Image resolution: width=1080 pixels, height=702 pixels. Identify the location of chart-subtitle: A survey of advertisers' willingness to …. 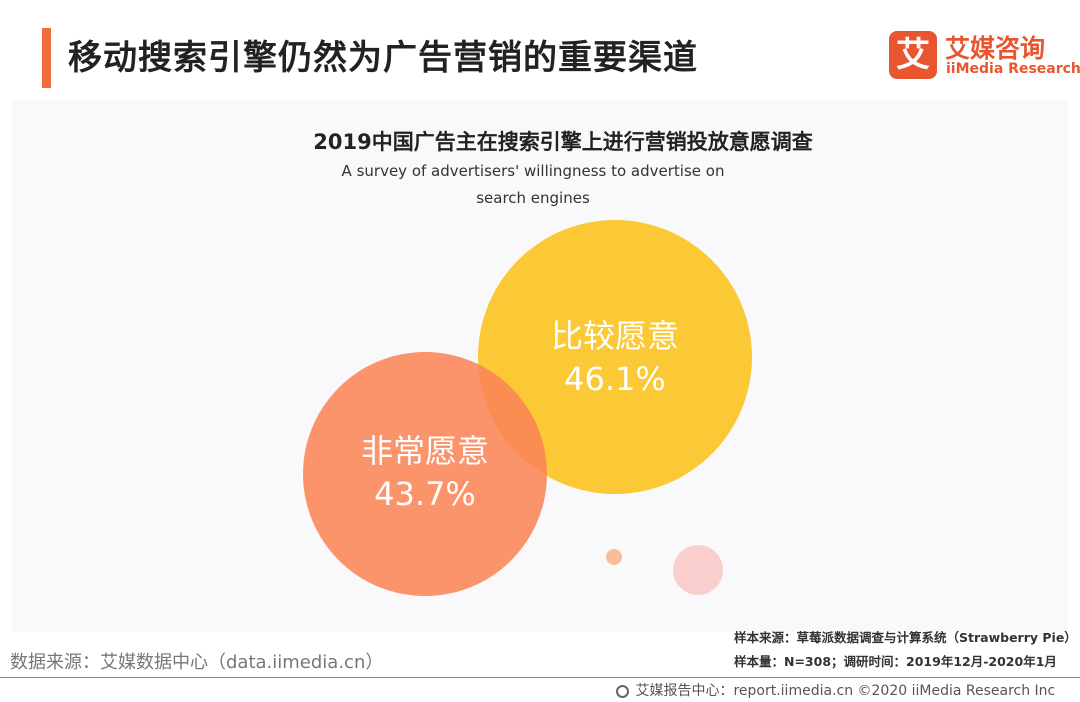
(533, 184).